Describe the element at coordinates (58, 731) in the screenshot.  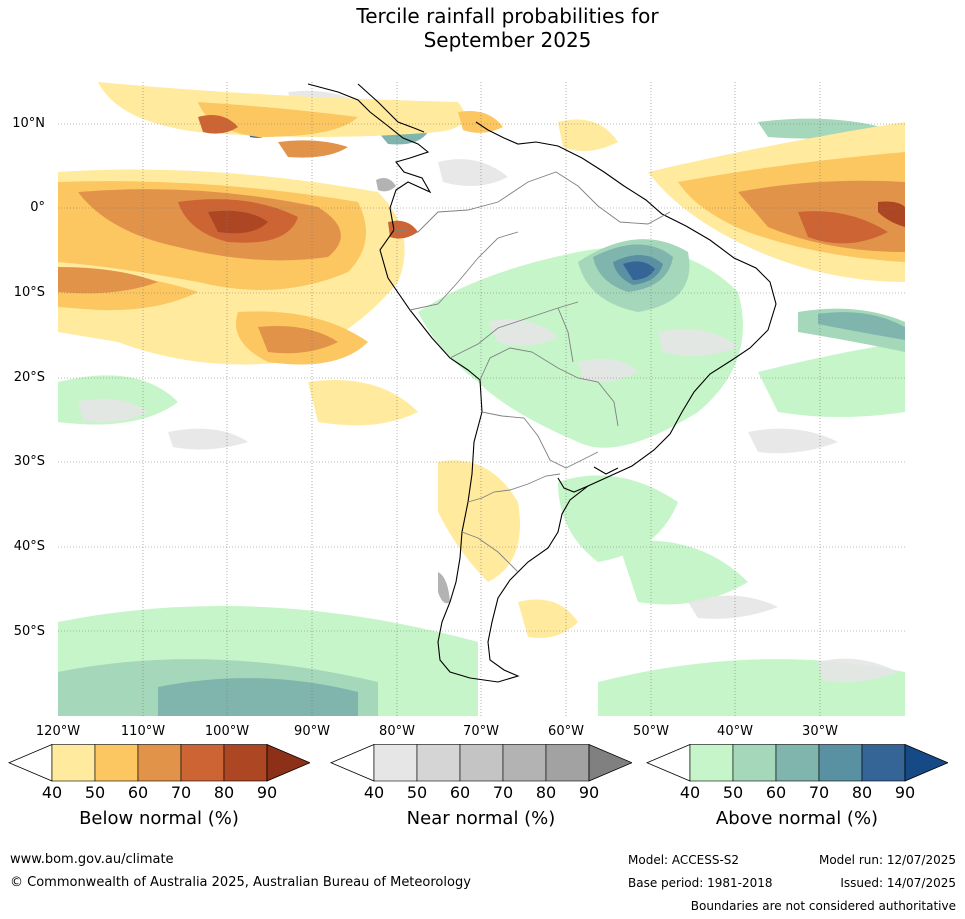
I see `lon-label-120w: 120°W` at that location.